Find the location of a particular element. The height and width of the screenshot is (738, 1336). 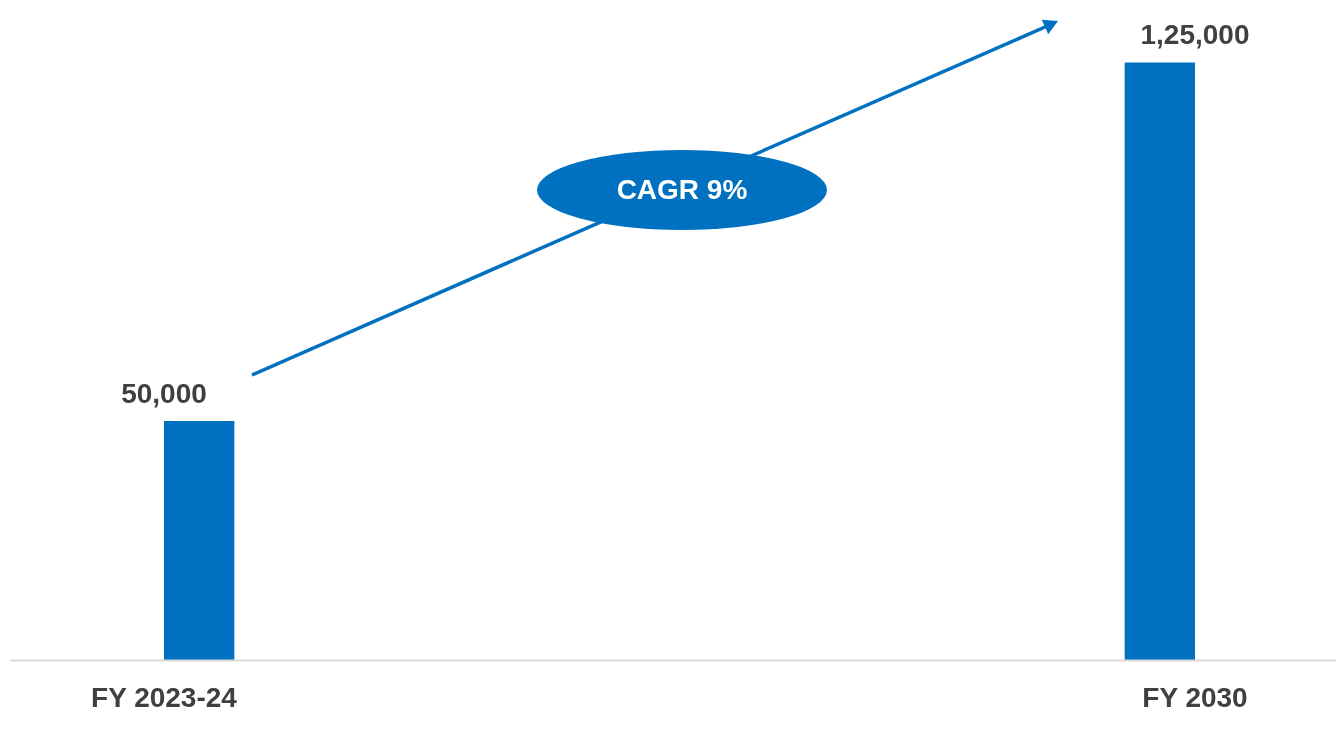

data-label: 50,000 is located at coordinates (164, 394).